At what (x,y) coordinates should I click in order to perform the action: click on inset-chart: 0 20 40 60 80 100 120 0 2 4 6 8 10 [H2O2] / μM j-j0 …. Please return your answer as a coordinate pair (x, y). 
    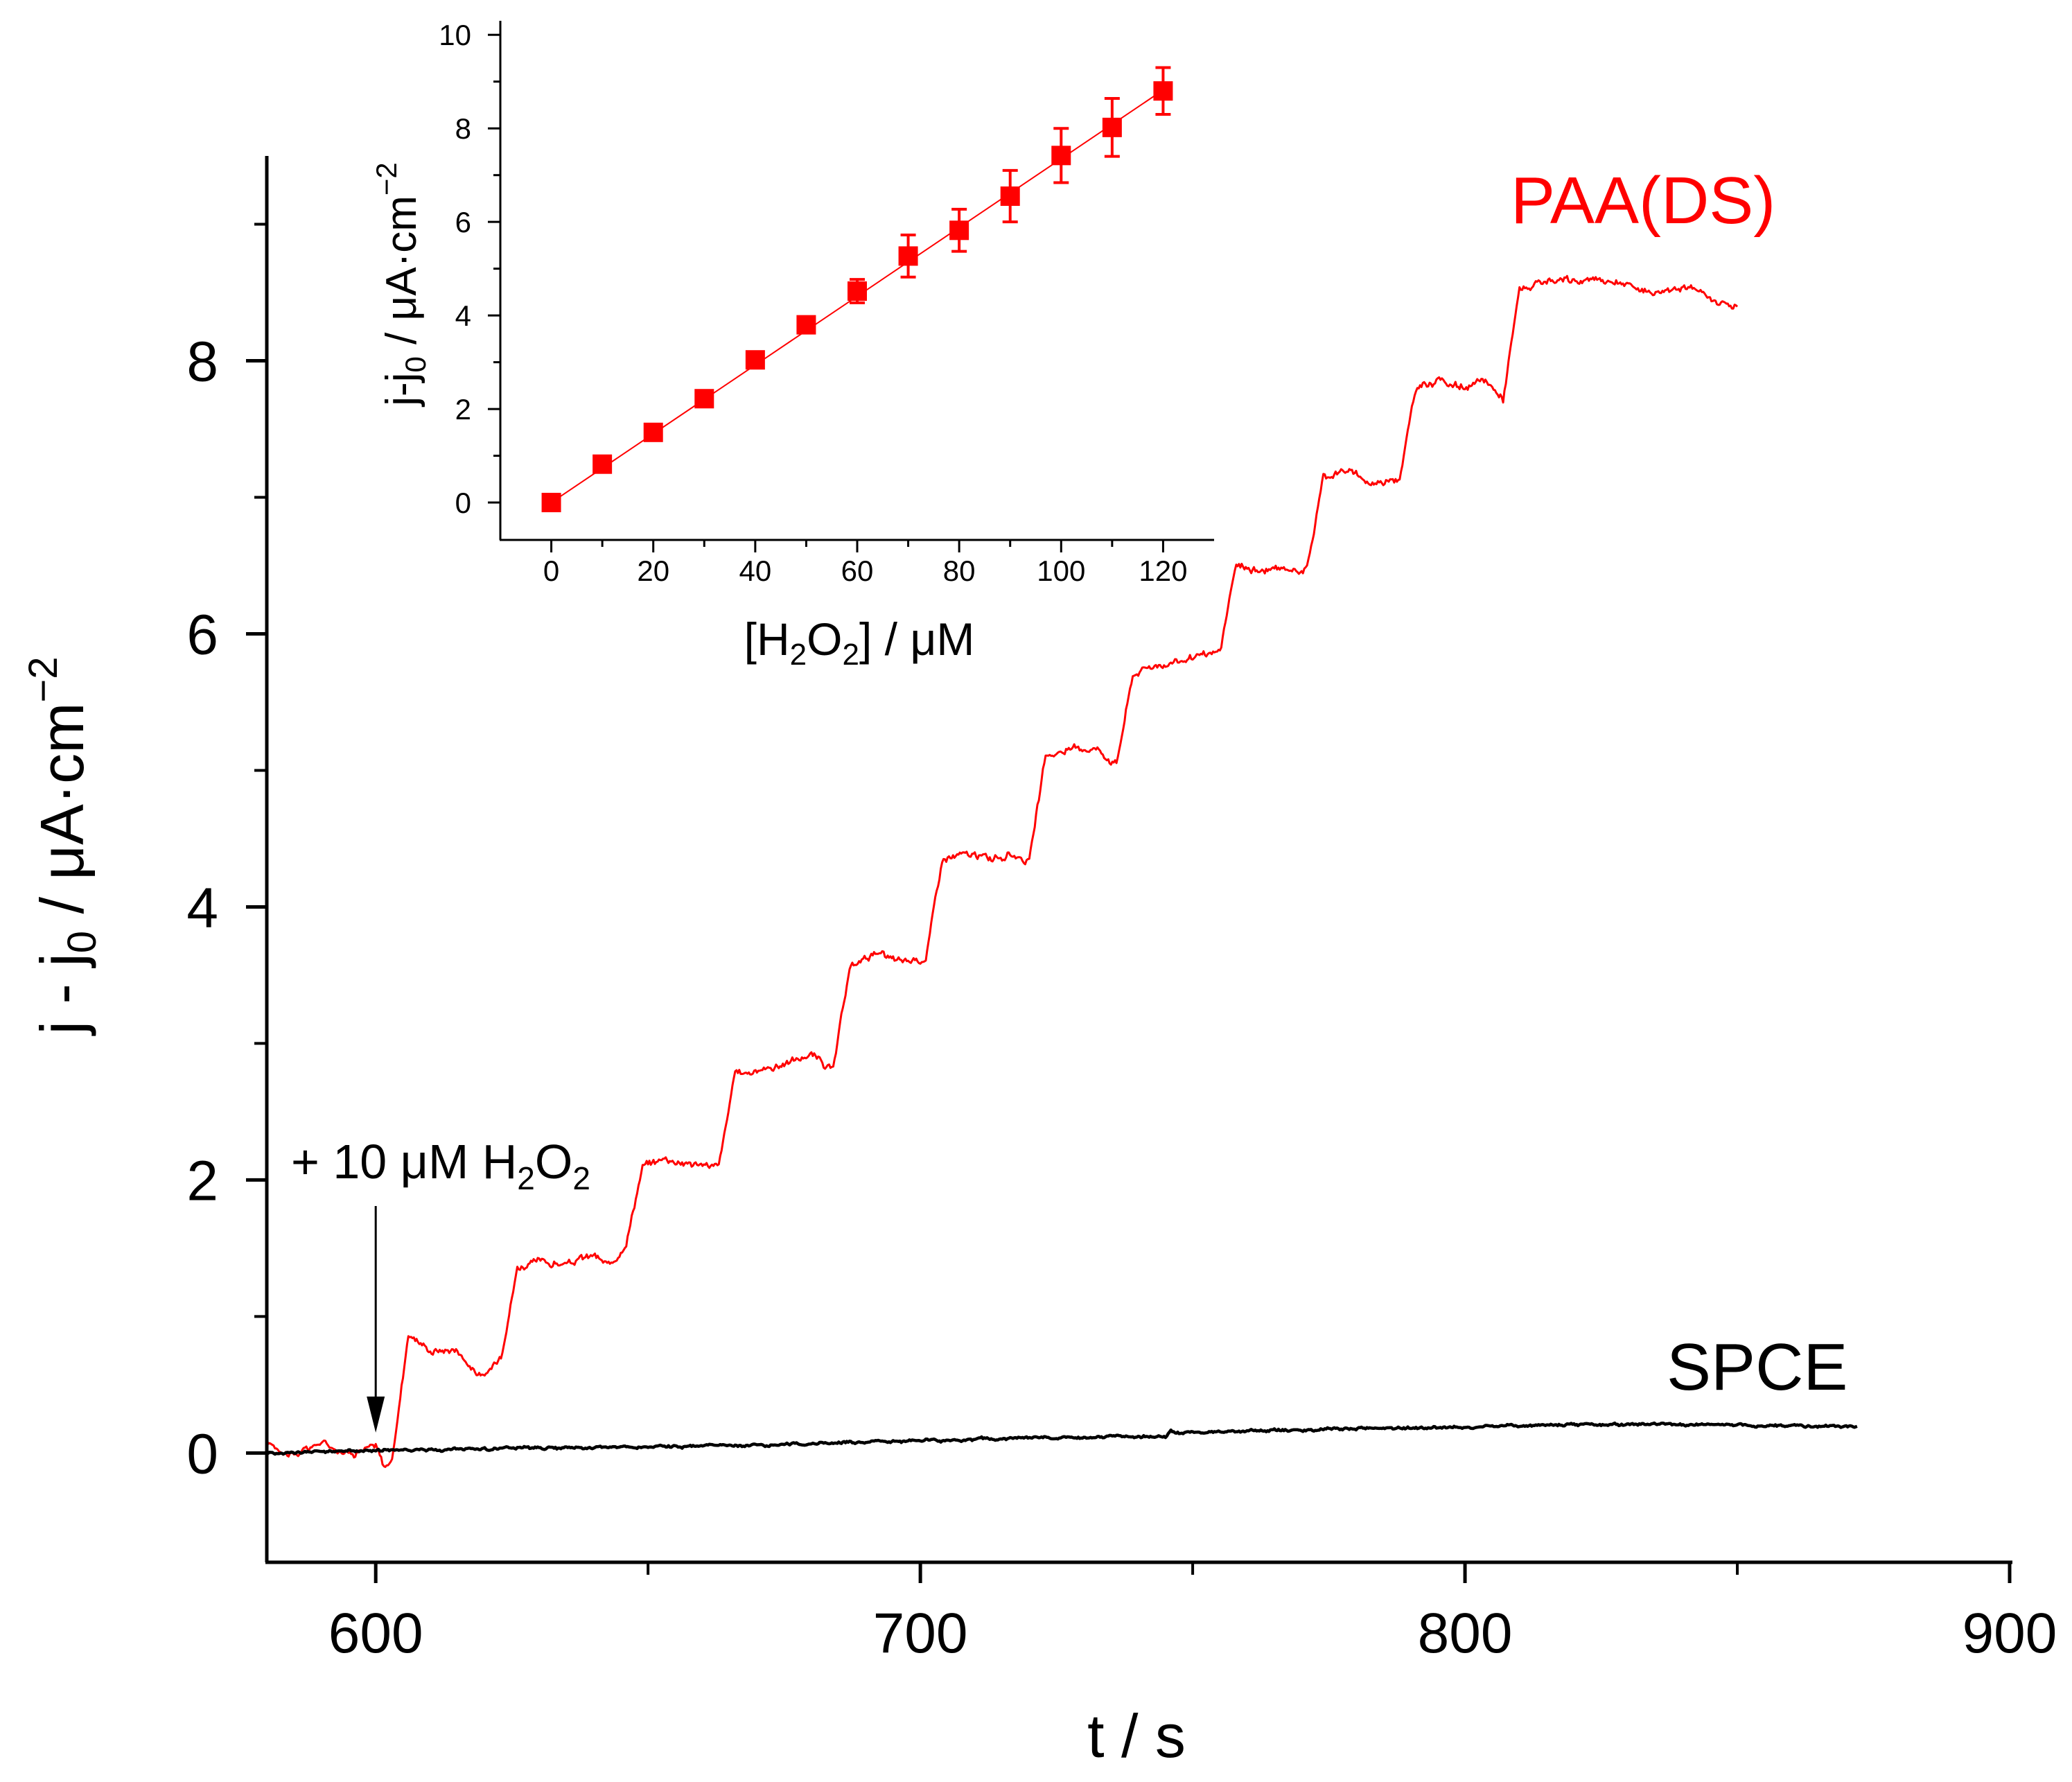
    Looking at the image, I should click on (792, 345).